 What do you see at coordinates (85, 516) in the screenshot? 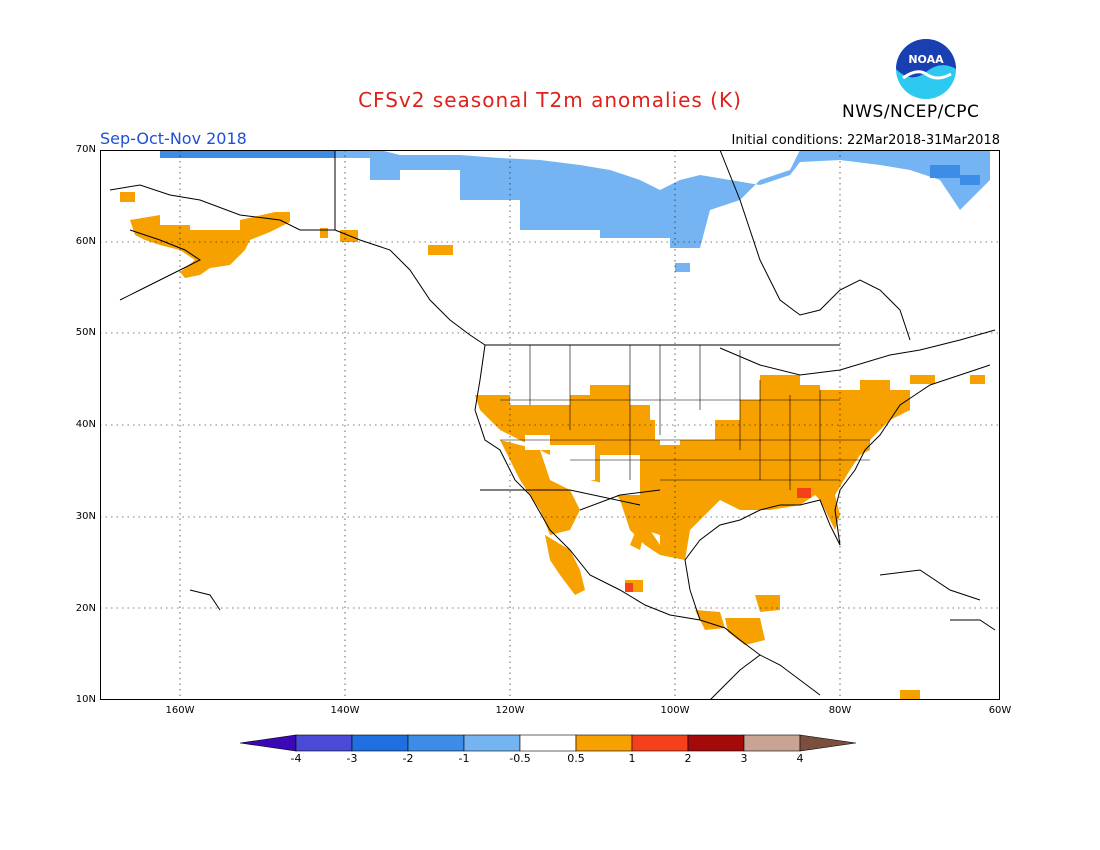
I see `lat-tick-label: 30N` at bounding box center [85, 516].